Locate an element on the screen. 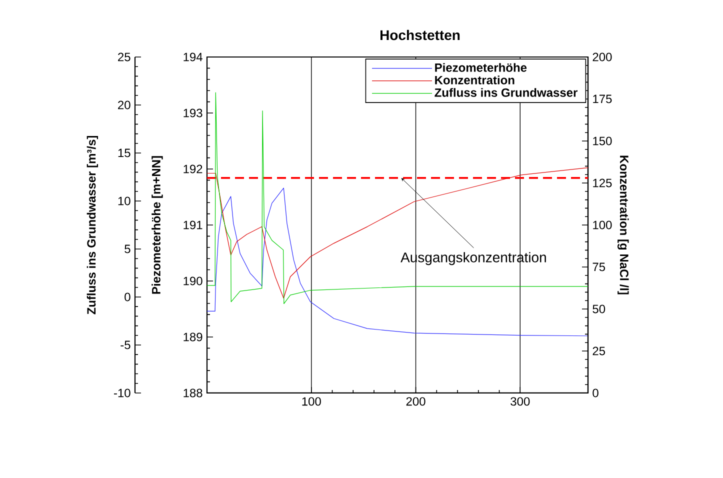 The height and width of the screenshot is (478, 723). y-tick-label: 194 is located at coordinates (193, 57).